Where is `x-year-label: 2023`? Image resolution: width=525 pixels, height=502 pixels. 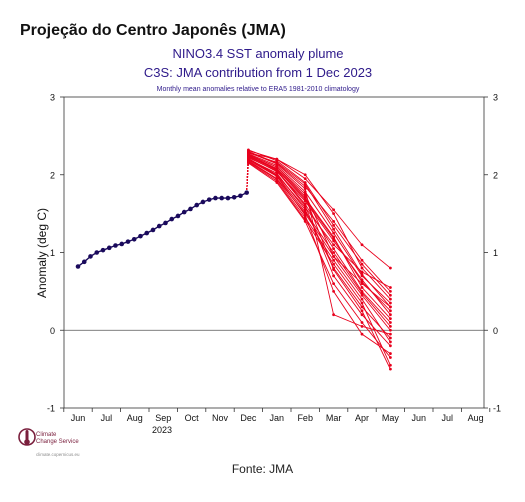 x-year-label: 2023 is located at coordinates (162, 430).